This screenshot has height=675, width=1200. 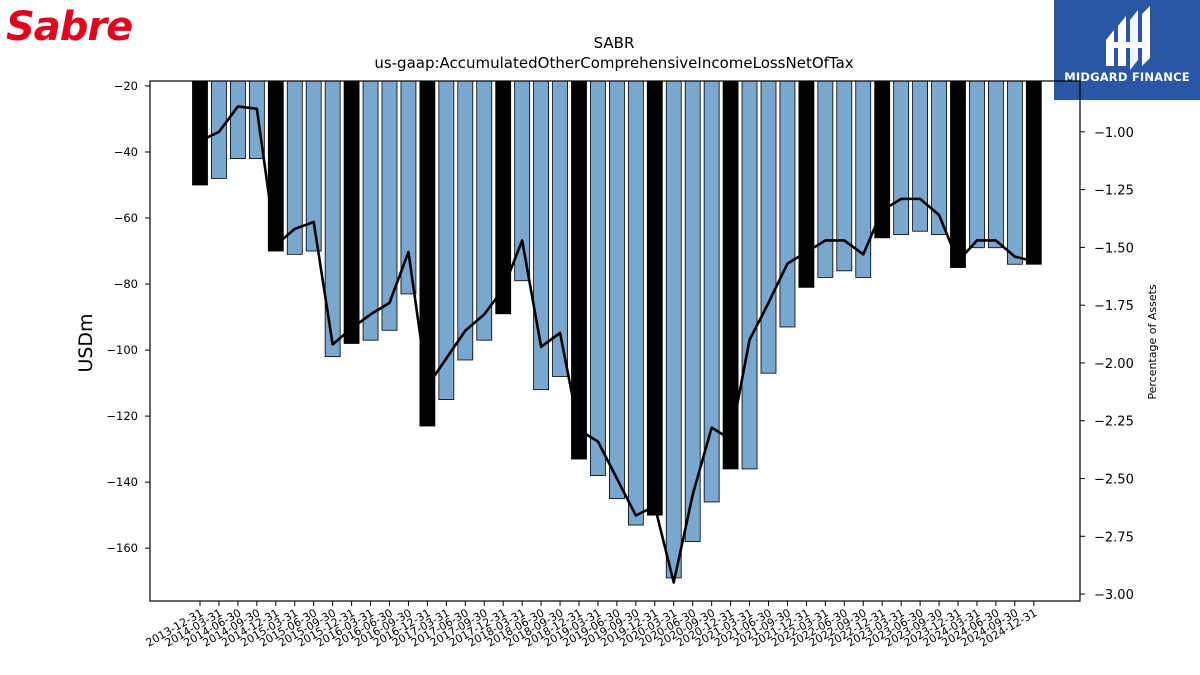 What do you see at coordinates (128, 317) in the screenshot?
I see `y-axis-ticks: −20 −40 −60 −80 −100 −120 −140 −160` at bounding box center [128, 317].